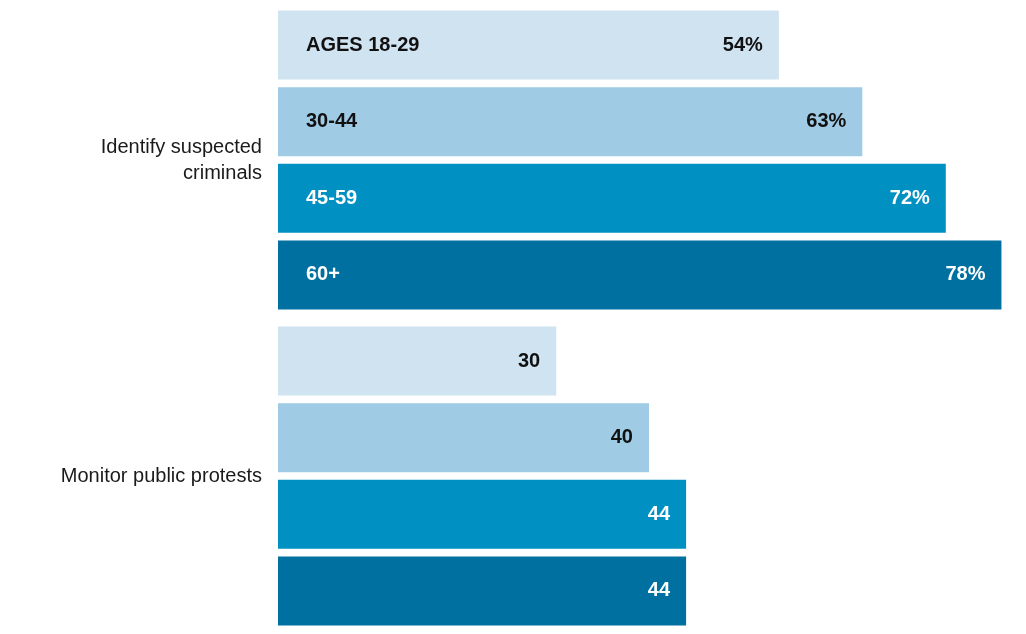 Image resolution: width=1026 pixels, height=634 pixels. I want to click on data-label: 78%, so click(965, 273).